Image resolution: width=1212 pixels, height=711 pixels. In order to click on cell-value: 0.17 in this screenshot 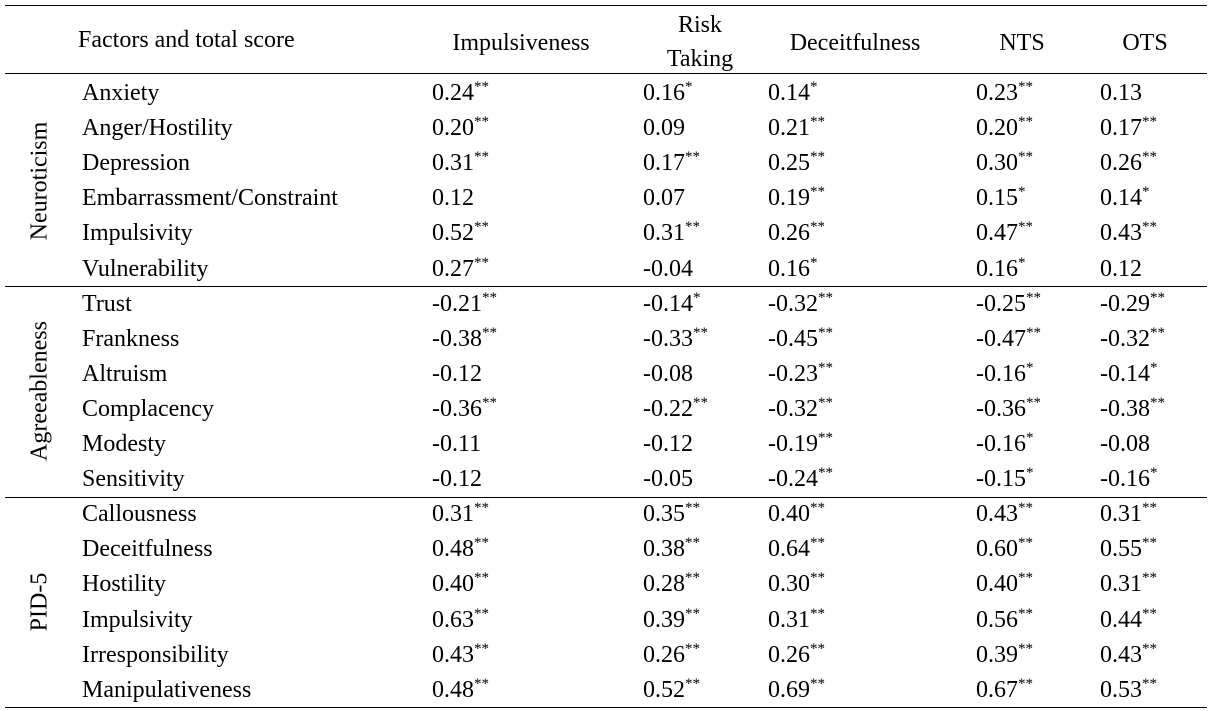, I will do `click(1121, 128)`.